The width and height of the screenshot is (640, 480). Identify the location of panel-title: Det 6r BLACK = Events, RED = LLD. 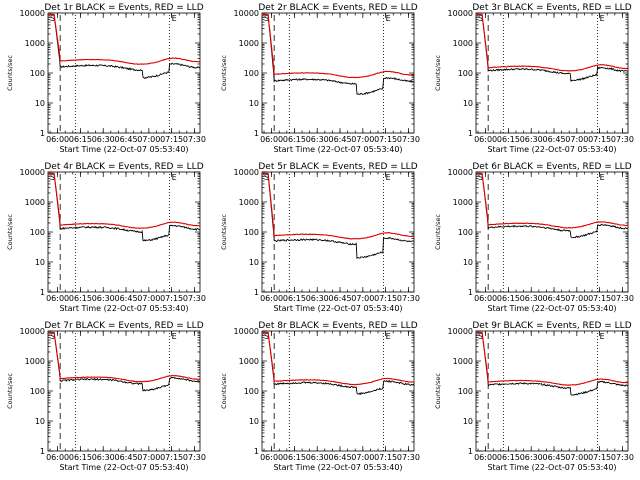
(551, 167).